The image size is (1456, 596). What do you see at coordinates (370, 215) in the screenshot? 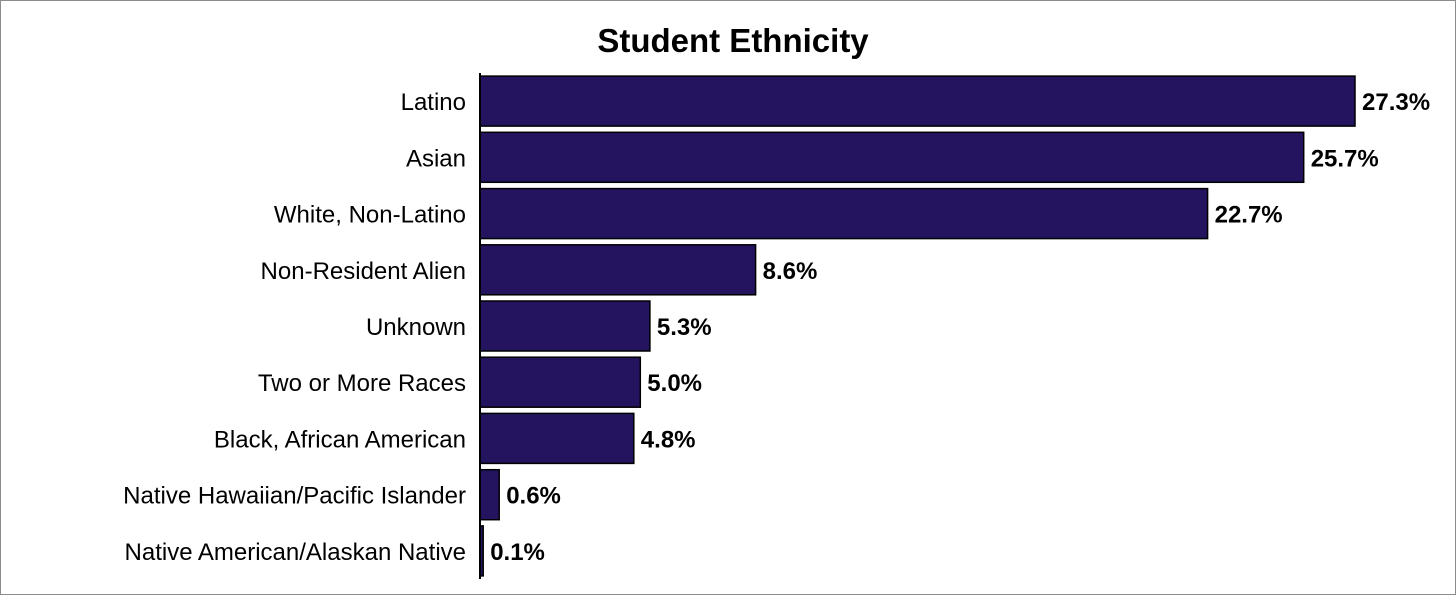
I see `category-label: White, Non-Latino` at bounding box center [370, 215].